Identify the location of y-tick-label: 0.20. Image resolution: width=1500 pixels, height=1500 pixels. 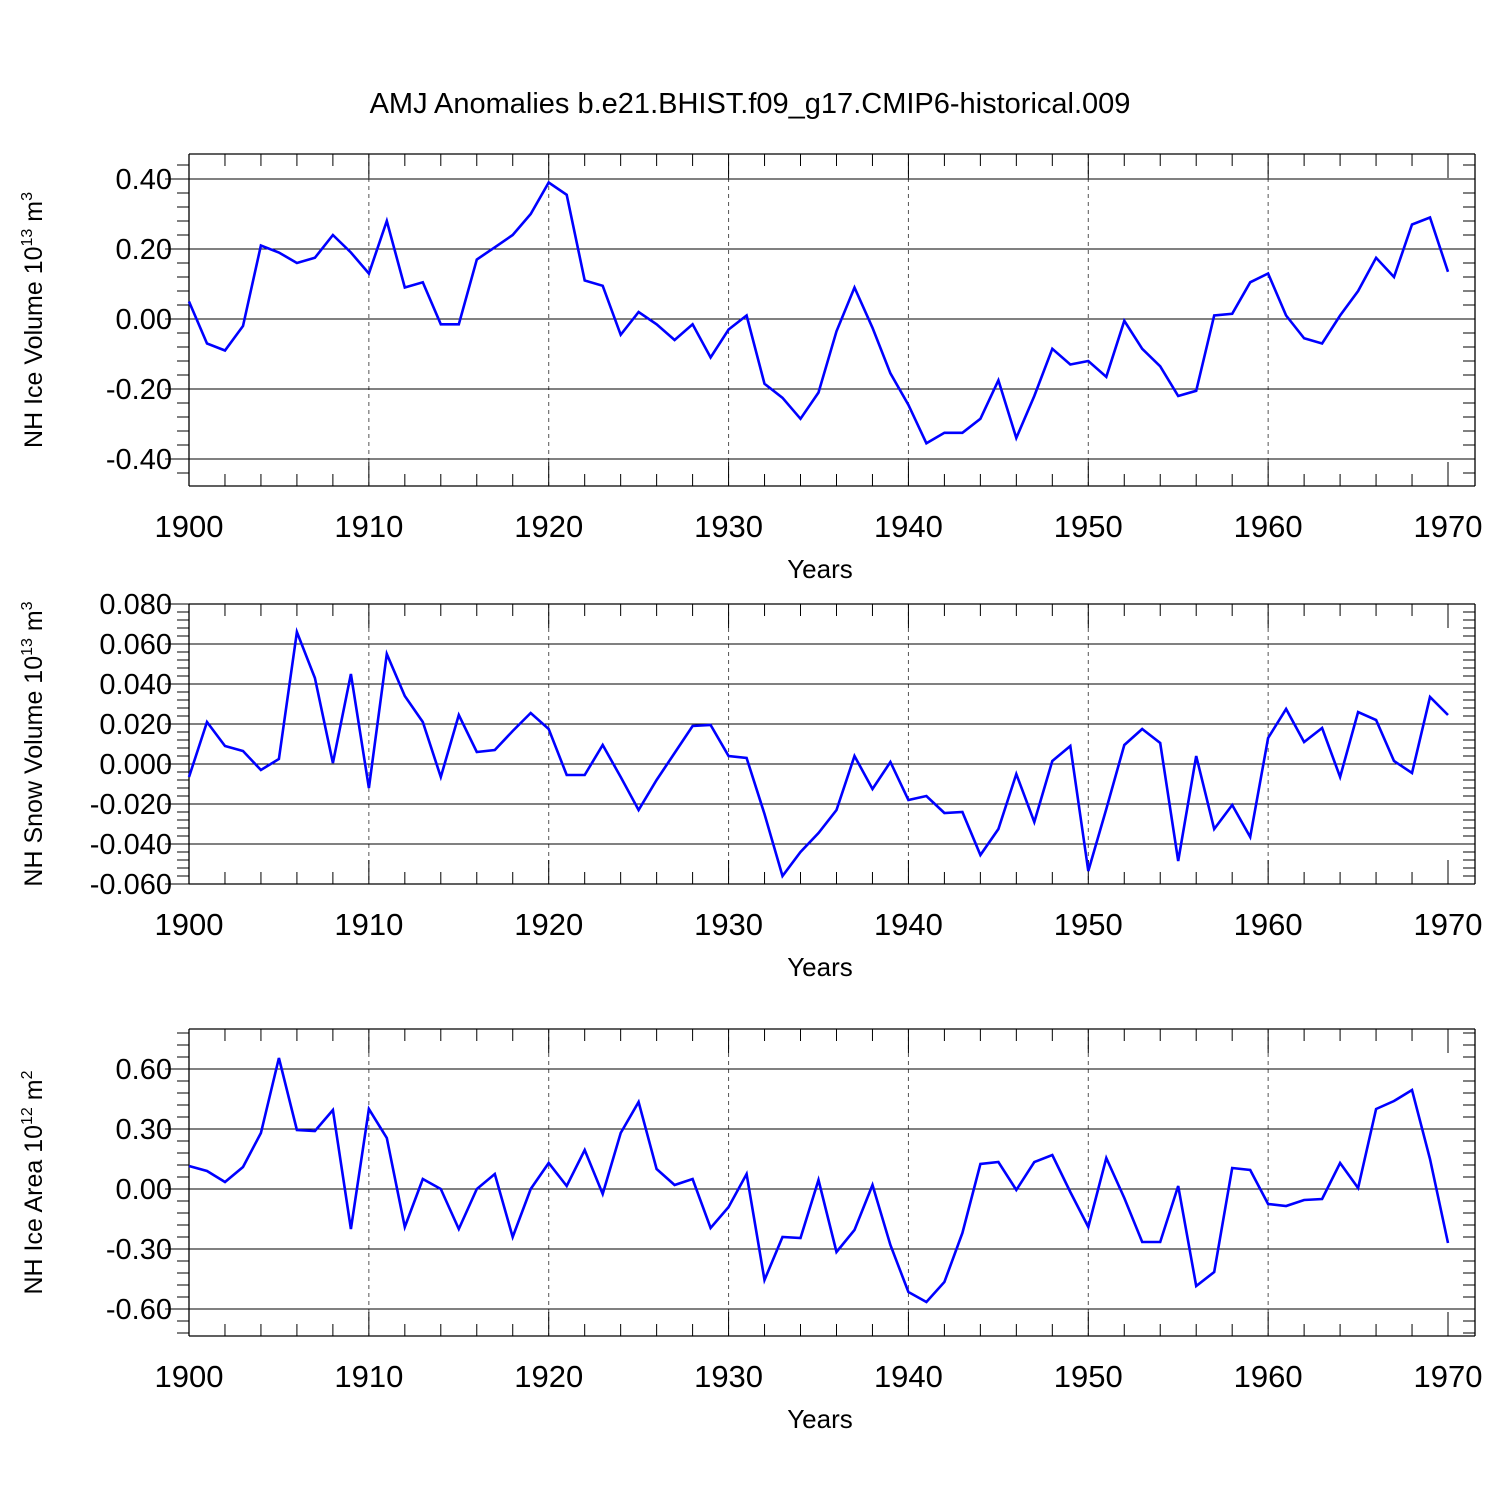
(144, 250).